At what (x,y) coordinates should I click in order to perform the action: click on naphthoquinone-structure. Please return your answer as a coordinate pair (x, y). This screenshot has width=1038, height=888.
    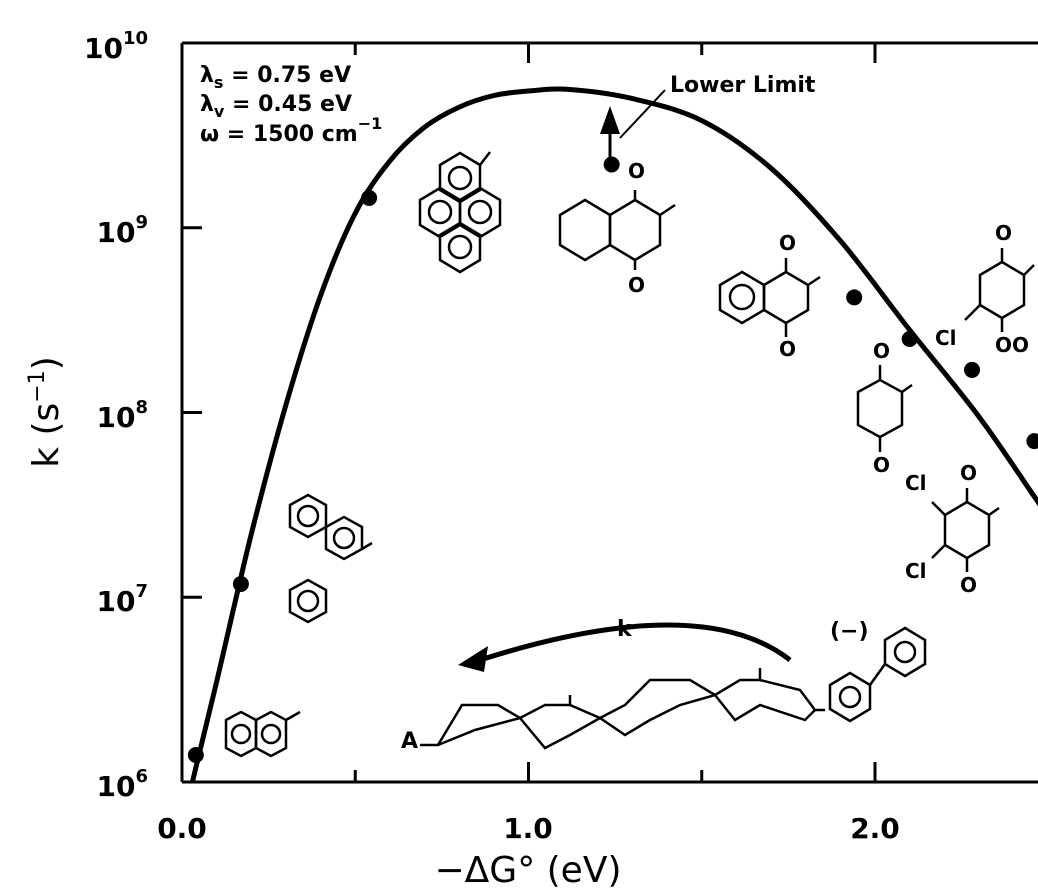
    Looking at the image, I should click on (769, 297).